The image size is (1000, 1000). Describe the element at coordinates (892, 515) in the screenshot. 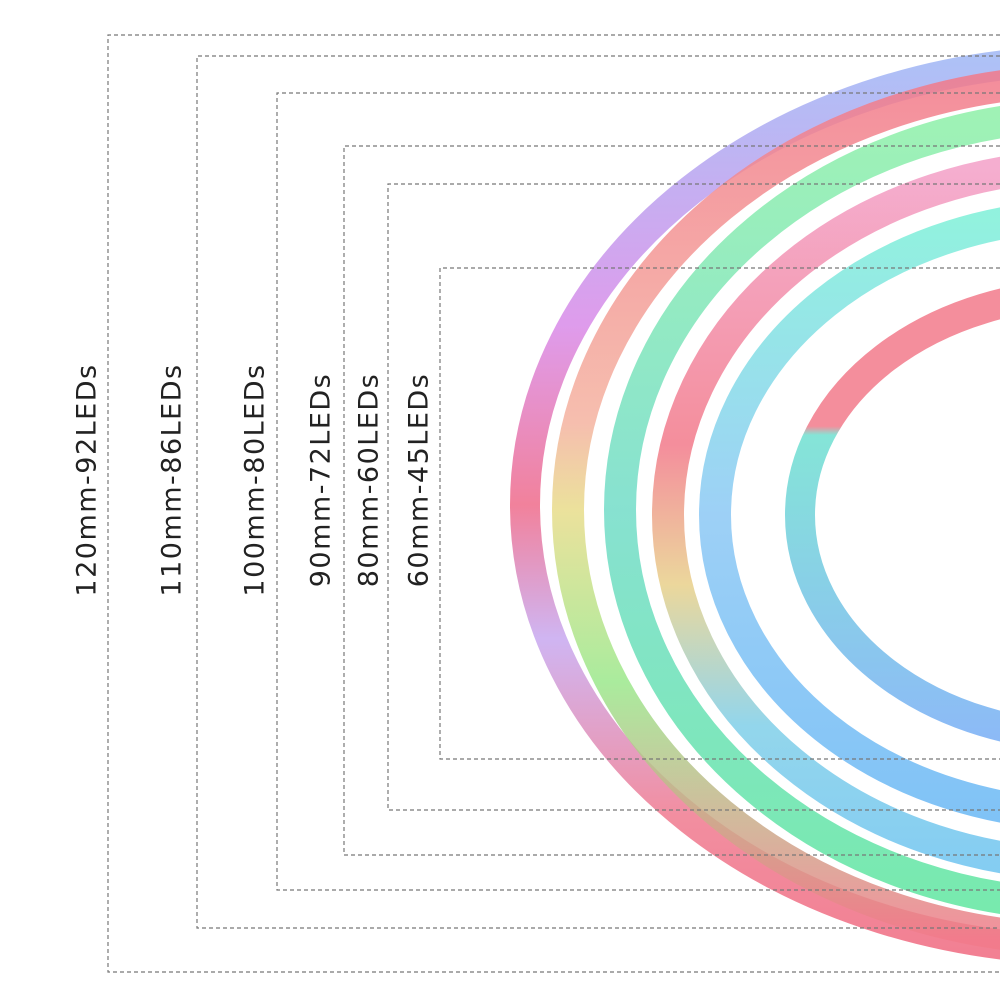

I see `ring` at that location.